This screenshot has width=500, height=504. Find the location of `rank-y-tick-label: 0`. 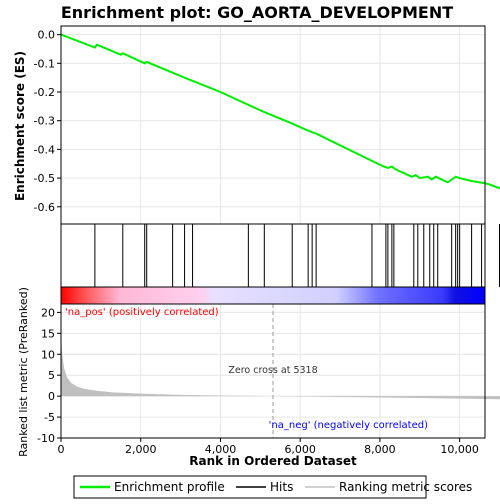

rank-y-tick-label: 0 is located at coordinates (51, 396).